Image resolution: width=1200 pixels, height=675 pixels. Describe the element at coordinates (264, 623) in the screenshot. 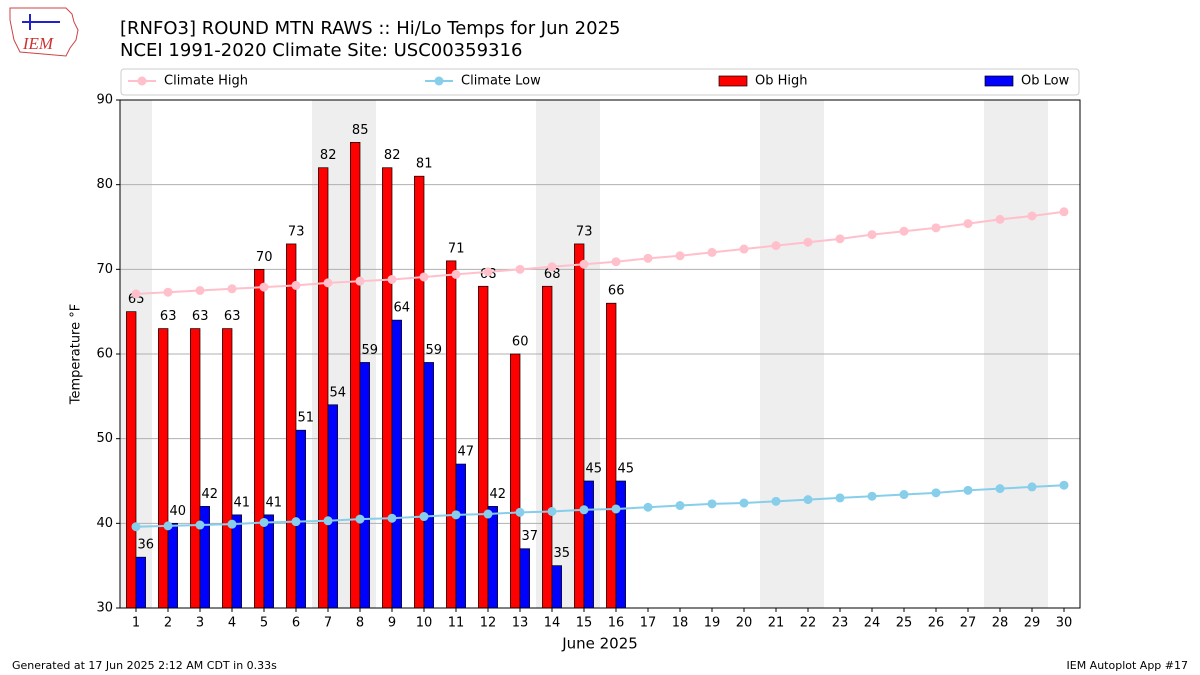

I see `x-tick-label: 5` at that location.